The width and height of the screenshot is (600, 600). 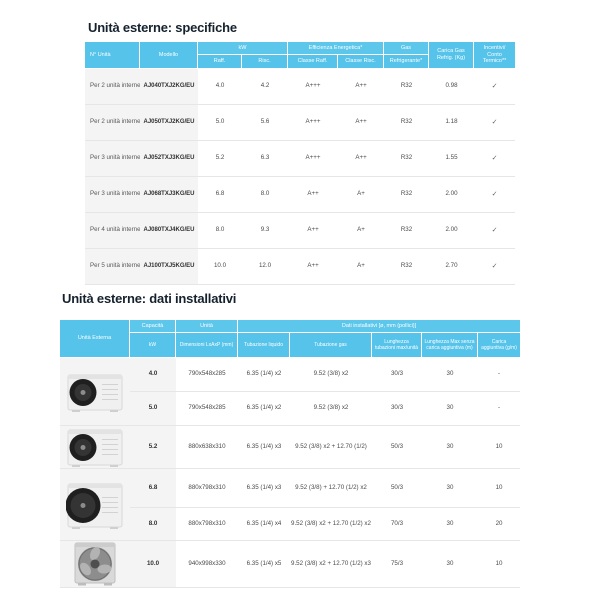 What do you see at coordinates (452, 123) in the screenshot?
I see `cell-carica: 1.18` at bounding box center [452, 123].